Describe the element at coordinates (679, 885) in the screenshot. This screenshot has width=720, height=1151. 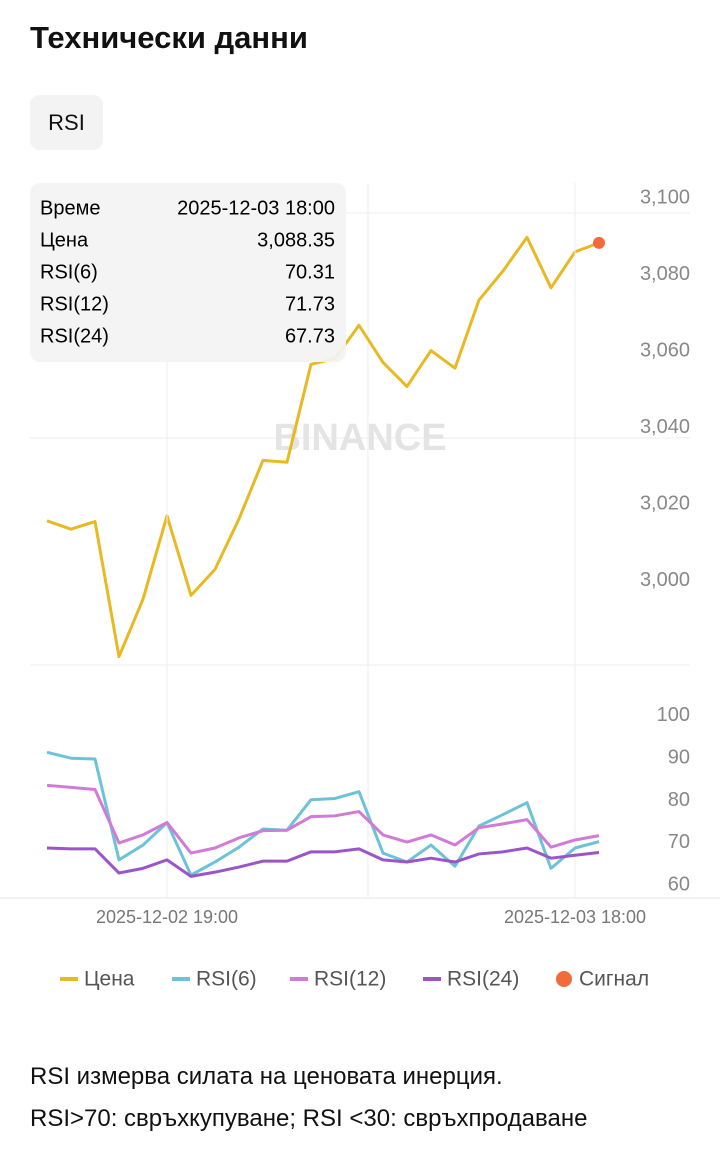
I see `y-tick-label: 60` at that location.